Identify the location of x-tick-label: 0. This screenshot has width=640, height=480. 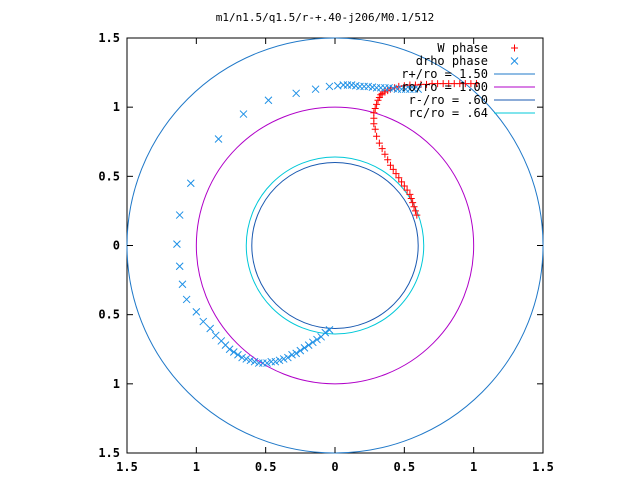
(334, 467).